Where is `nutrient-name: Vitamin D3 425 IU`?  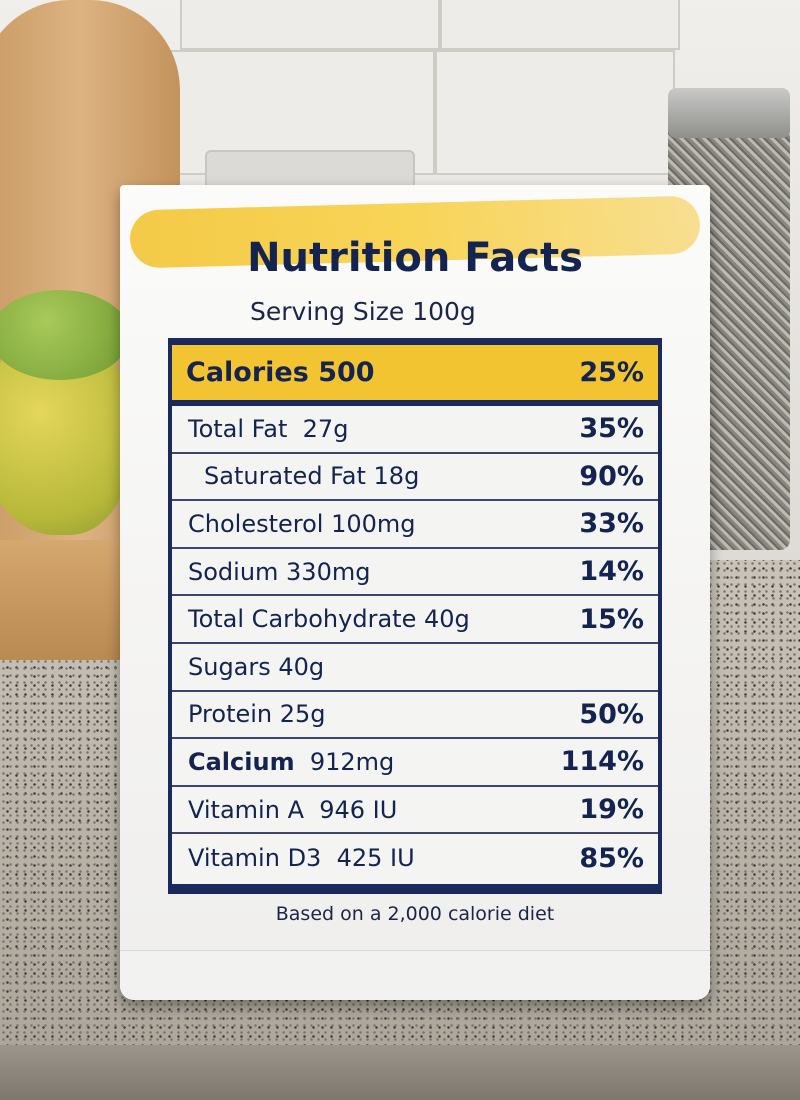 nutrient-name: Vitamin D3 425 IU is located at coordinates (301, 858).